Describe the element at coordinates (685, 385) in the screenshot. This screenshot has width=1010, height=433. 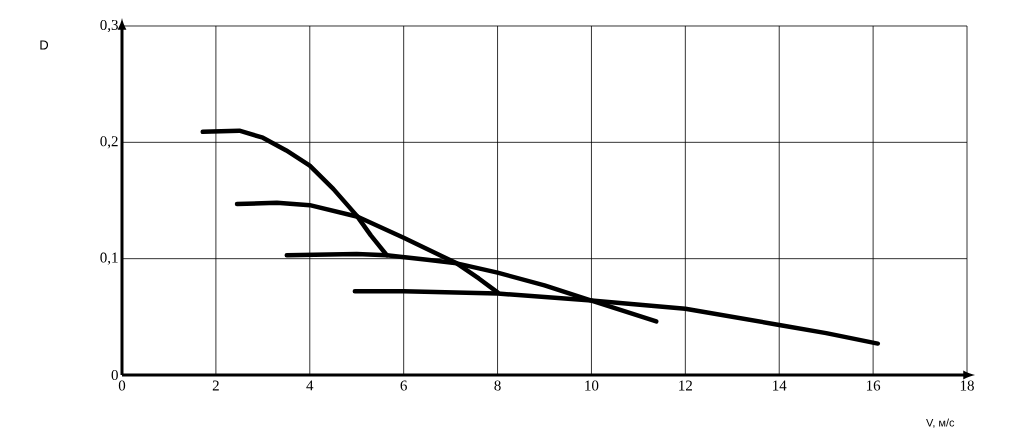
I see `x-tick-label: 12` at that location.